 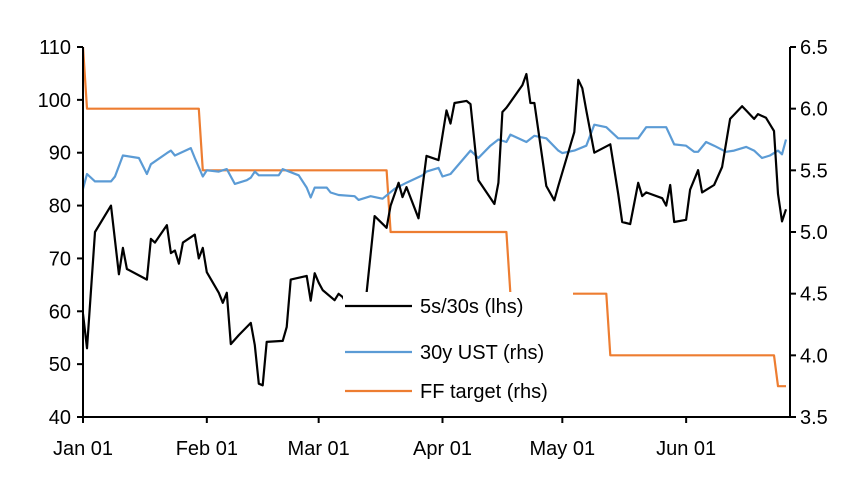 I want to click on y2-tick-label: 4.0, so click(x=814, y=356).